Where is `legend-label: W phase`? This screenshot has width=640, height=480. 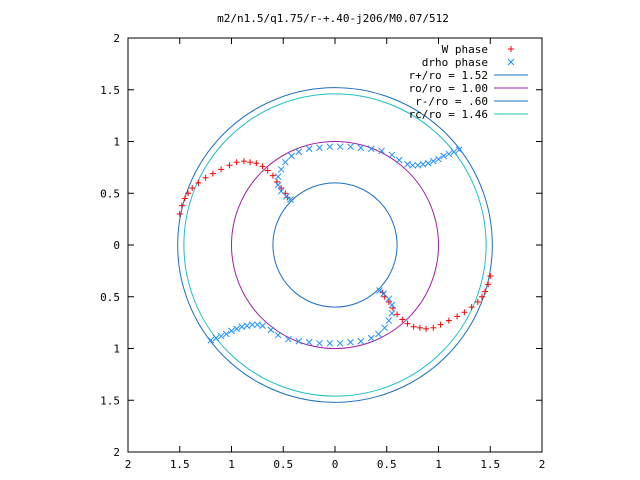 legend-label: W phase is located at coordinates (465, 49).